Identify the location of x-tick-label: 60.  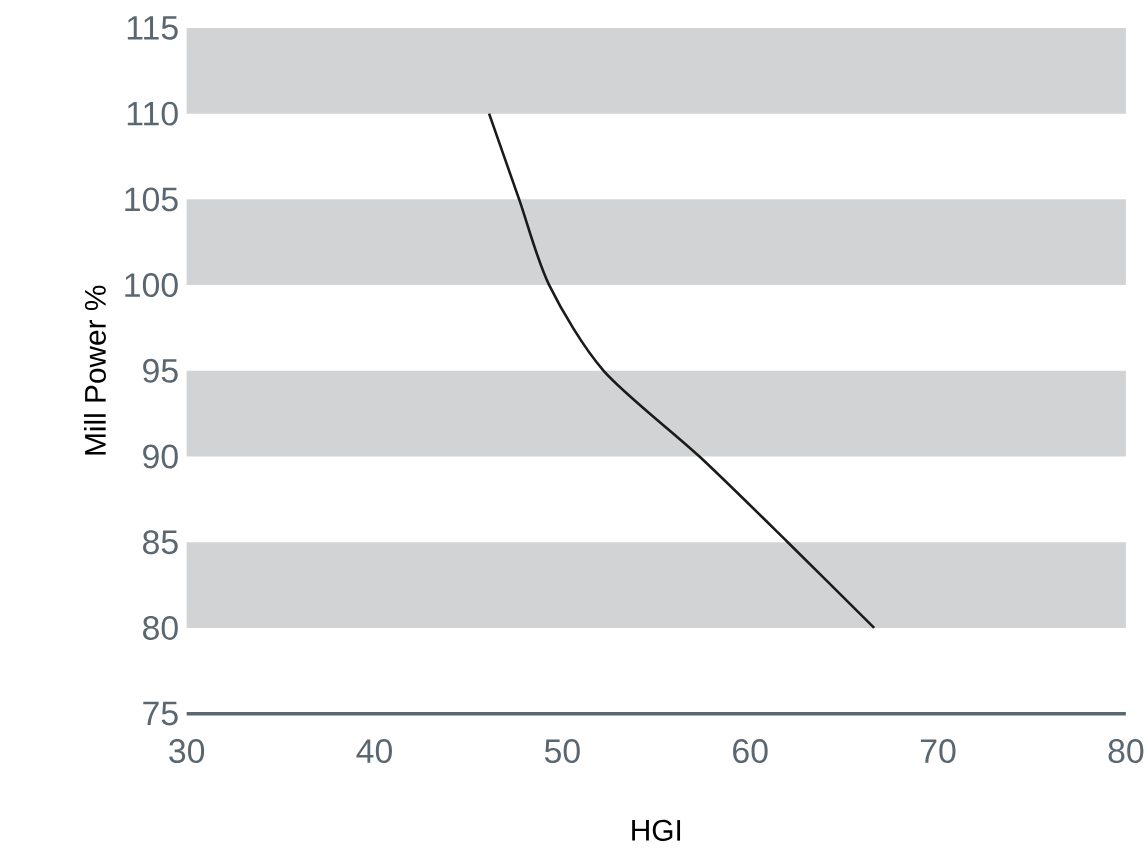
(750, 750).